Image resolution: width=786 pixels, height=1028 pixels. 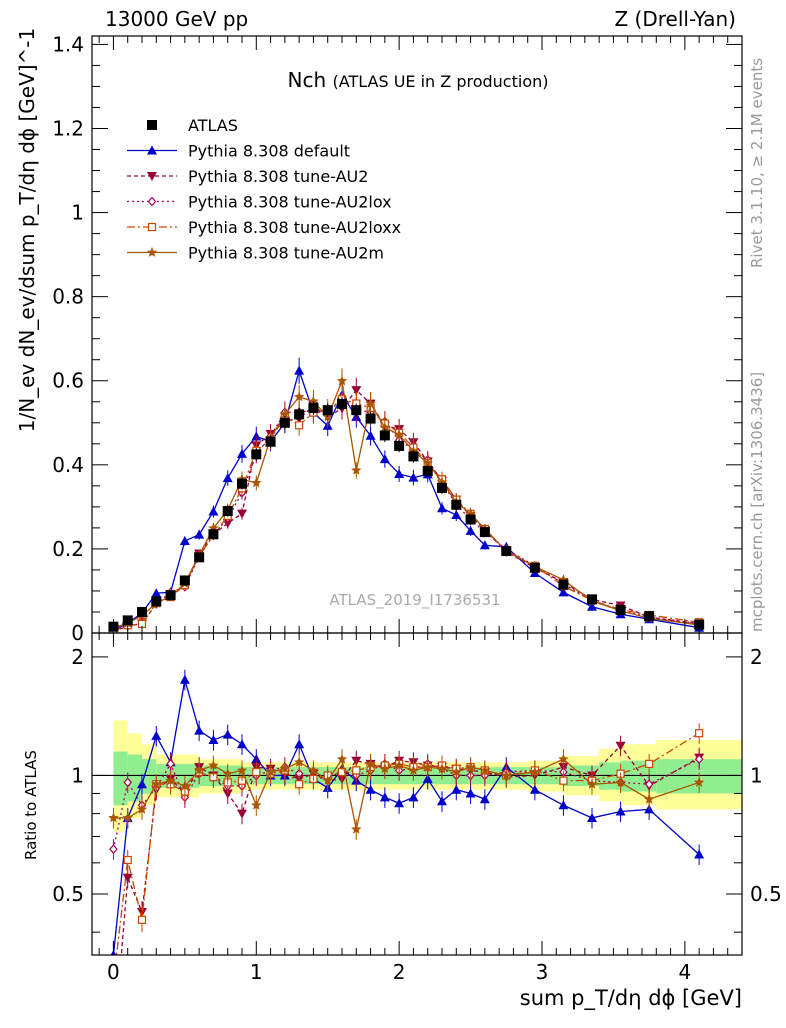 I want to click on chart-title: Nch (ATLAS UE in Z production), so click(x=418, y=80).